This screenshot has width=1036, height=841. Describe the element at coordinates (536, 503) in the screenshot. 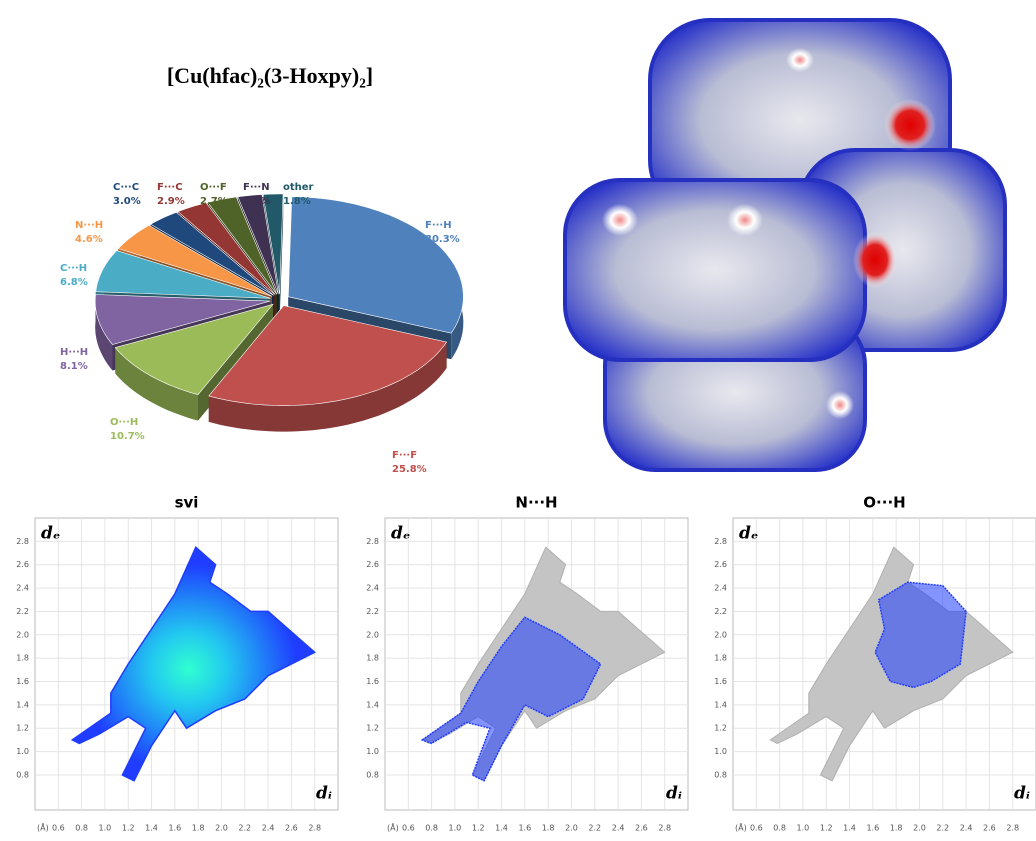

I see `panel-title: N···H` at that location.